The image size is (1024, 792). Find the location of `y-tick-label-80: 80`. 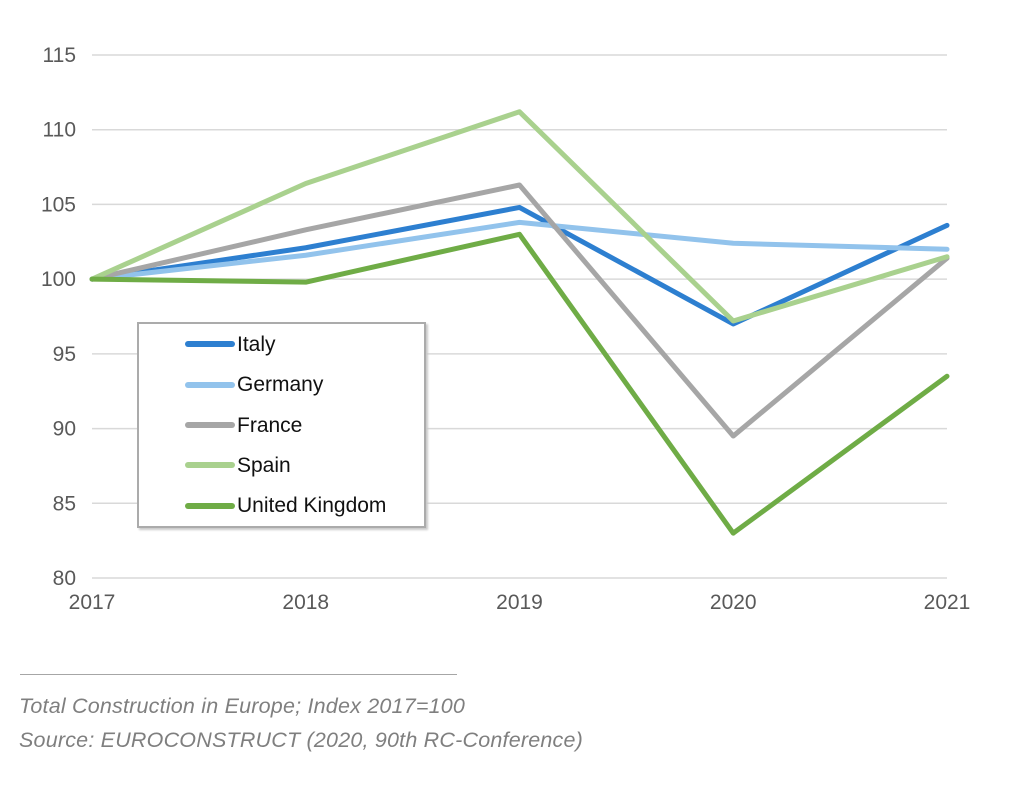

y-tick-label-80: 80 is located at coordinates (64, 578).